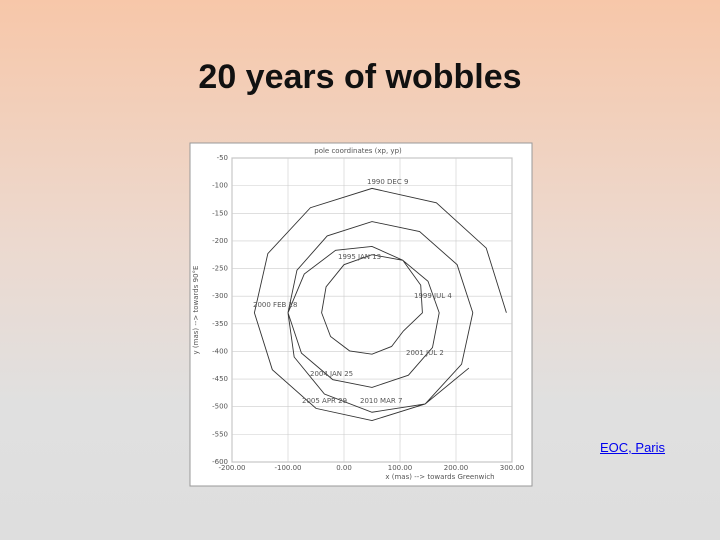  Describe the element at coordinates (220, 186) in the screenshot. I see `y-tick-label: -100` at that location.